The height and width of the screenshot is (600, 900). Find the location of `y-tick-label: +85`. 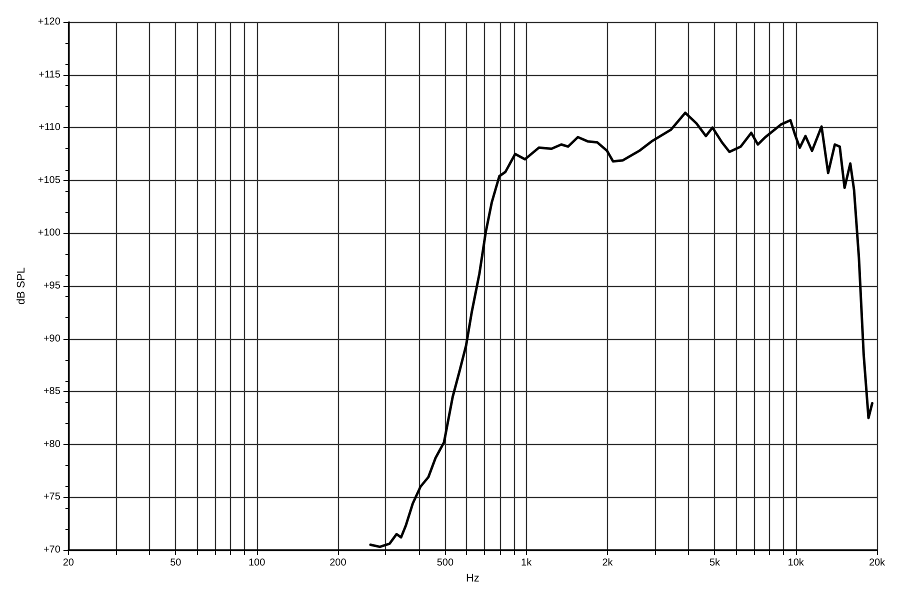

y-tick-label: +85 is located at coordinates (52, 392).